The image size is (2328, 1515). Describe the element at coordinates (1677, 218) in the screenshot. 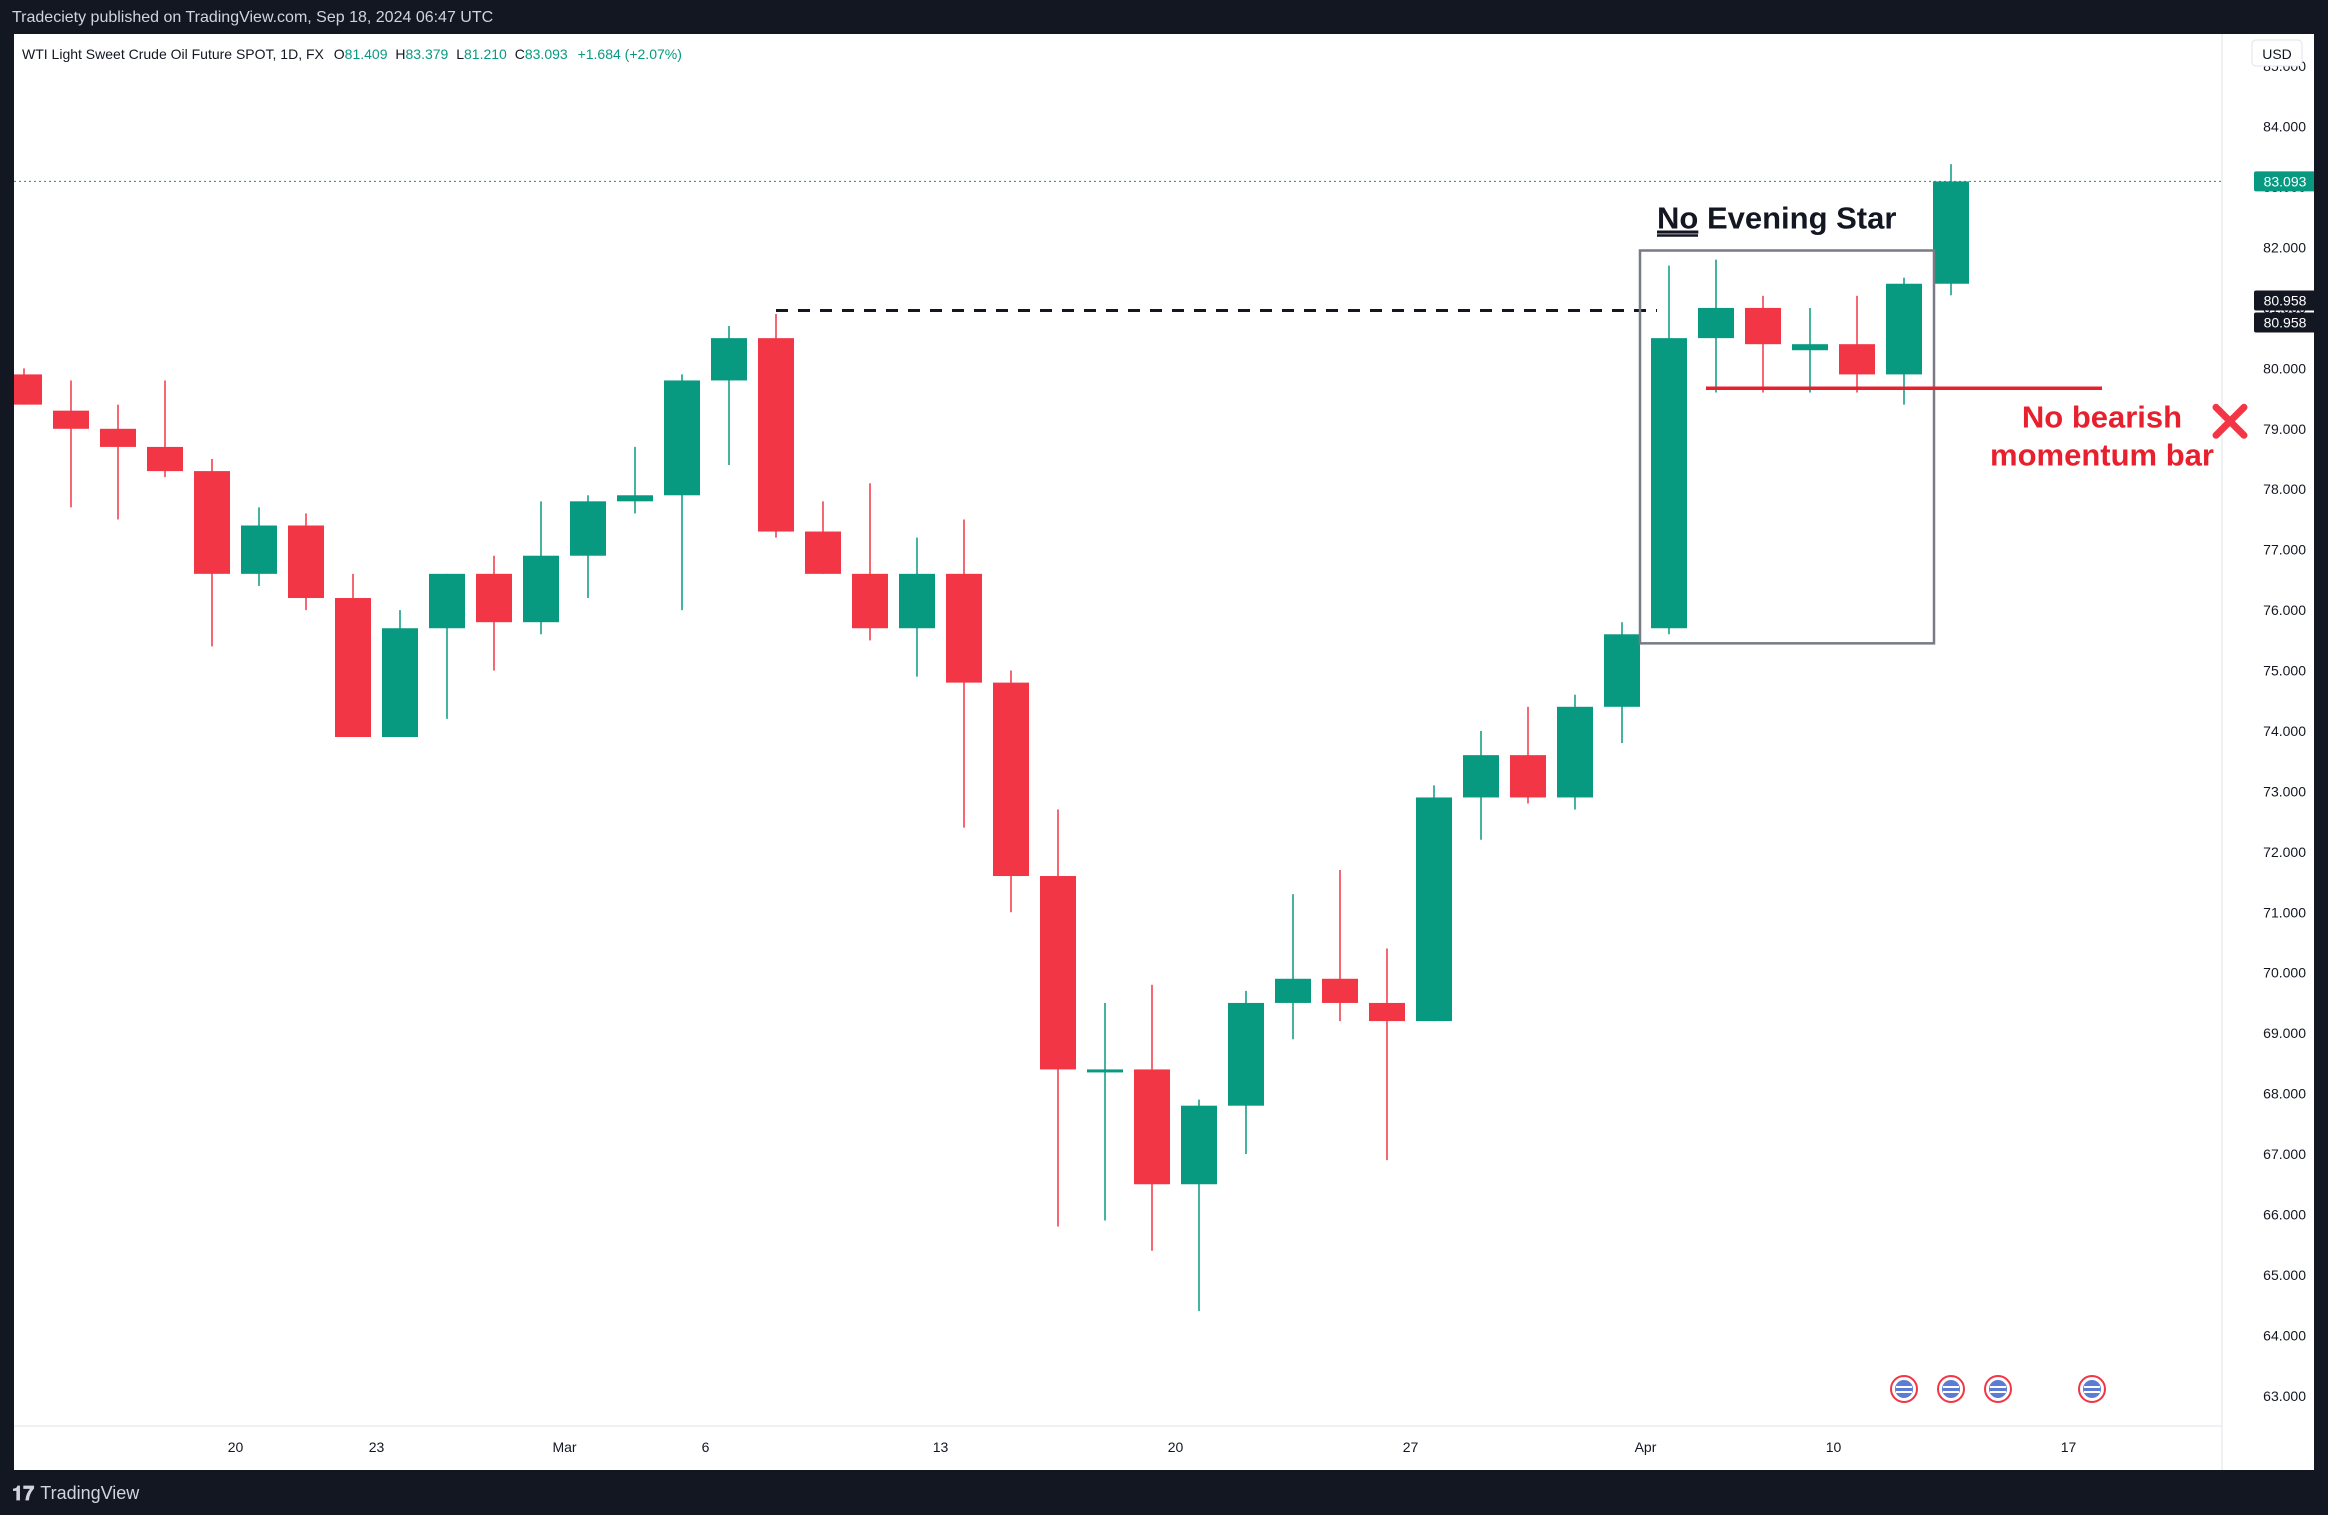

I see `box-title-underlined: No` at that location.